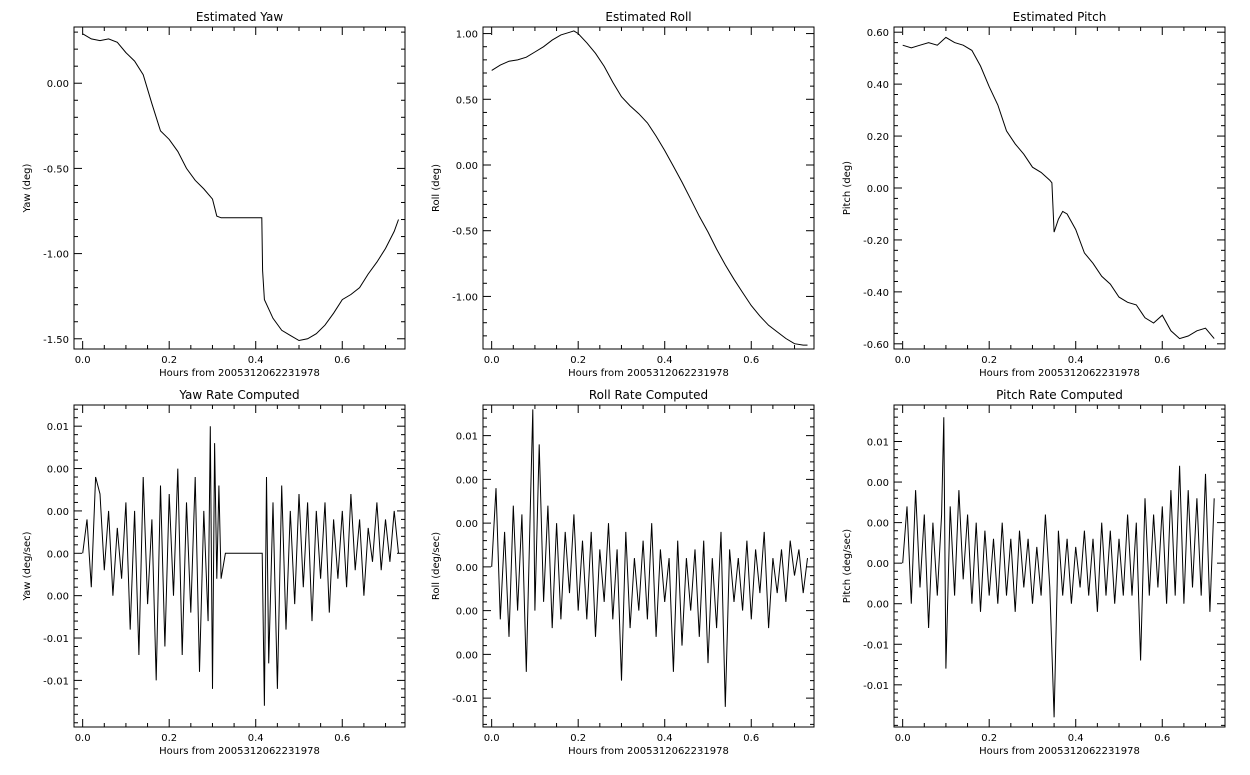  What do you see at coordinates (876, 345) in the screenshot?
I see `y-tick-label: -0.60` at bounding box center [876, 345].